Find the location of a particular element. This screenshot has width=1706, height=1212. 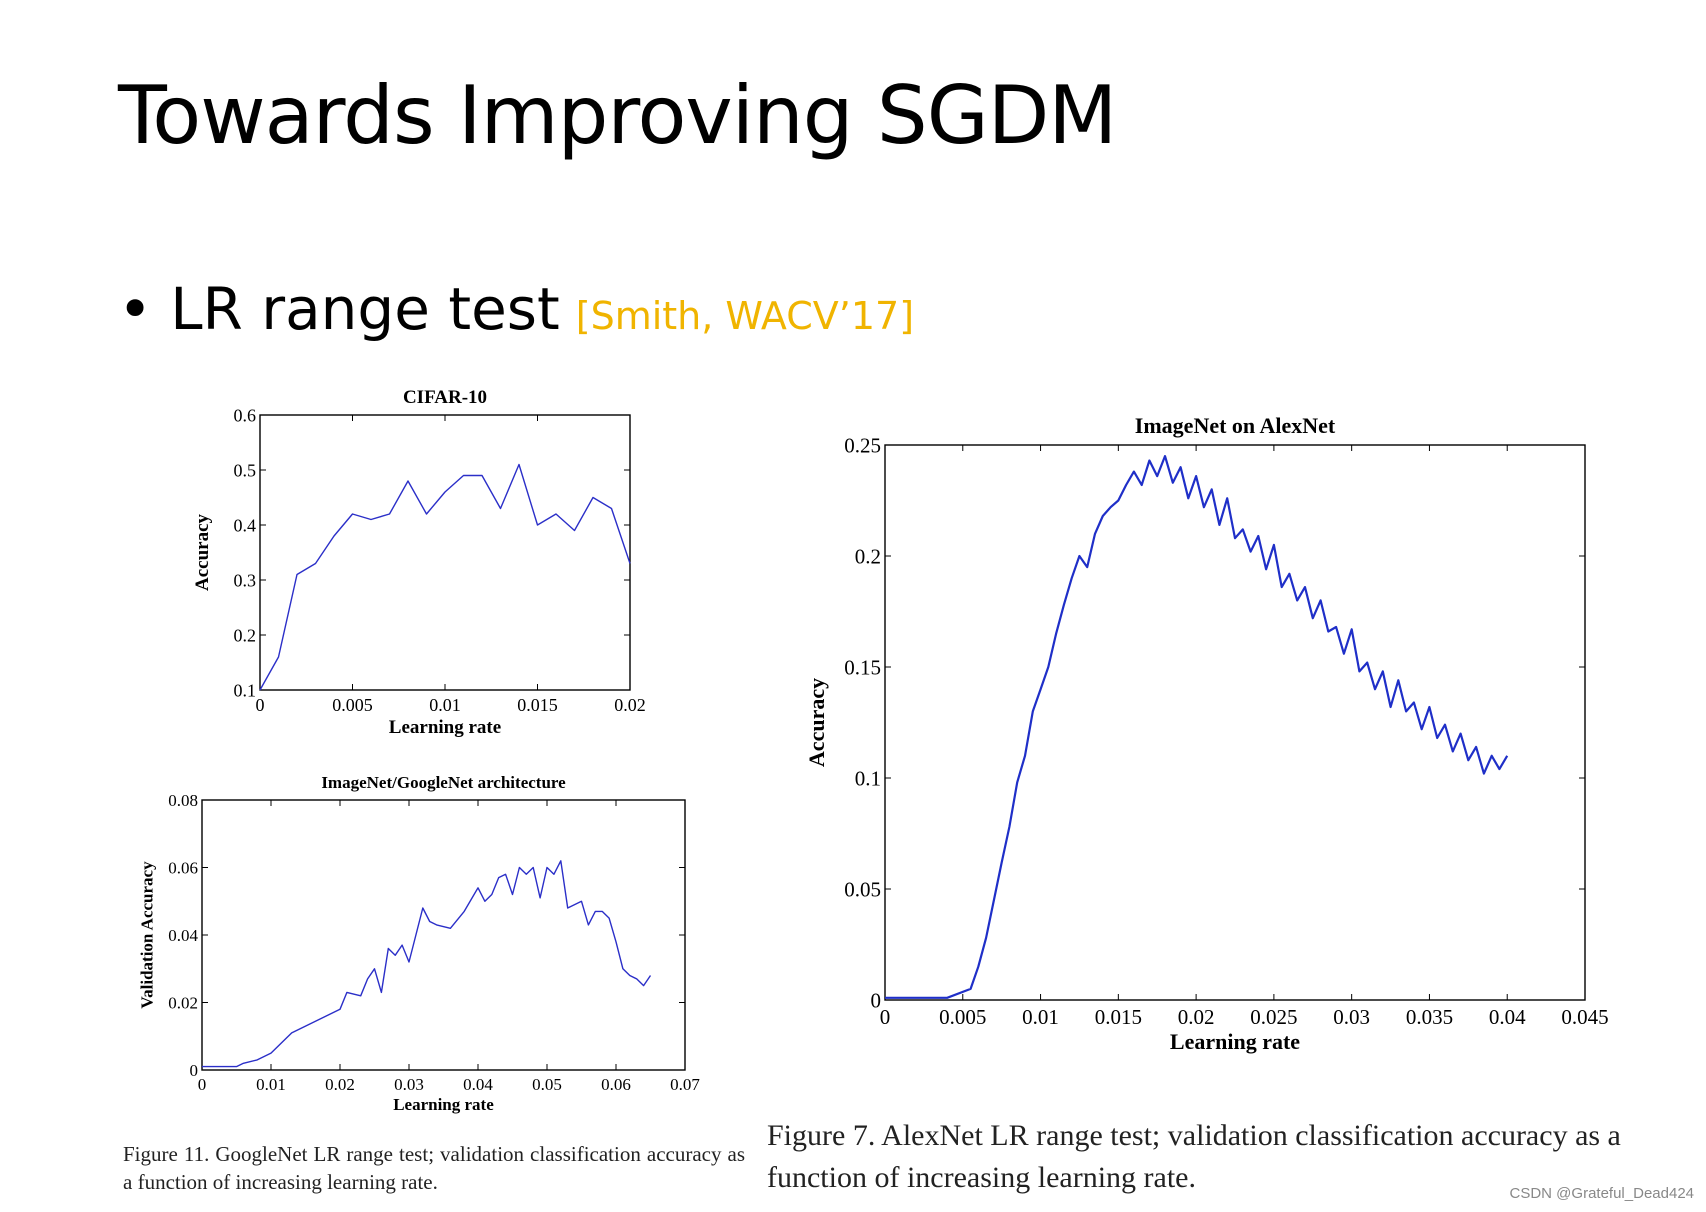

y-tick-label: 0.5 is located at coordinates (245, 470).